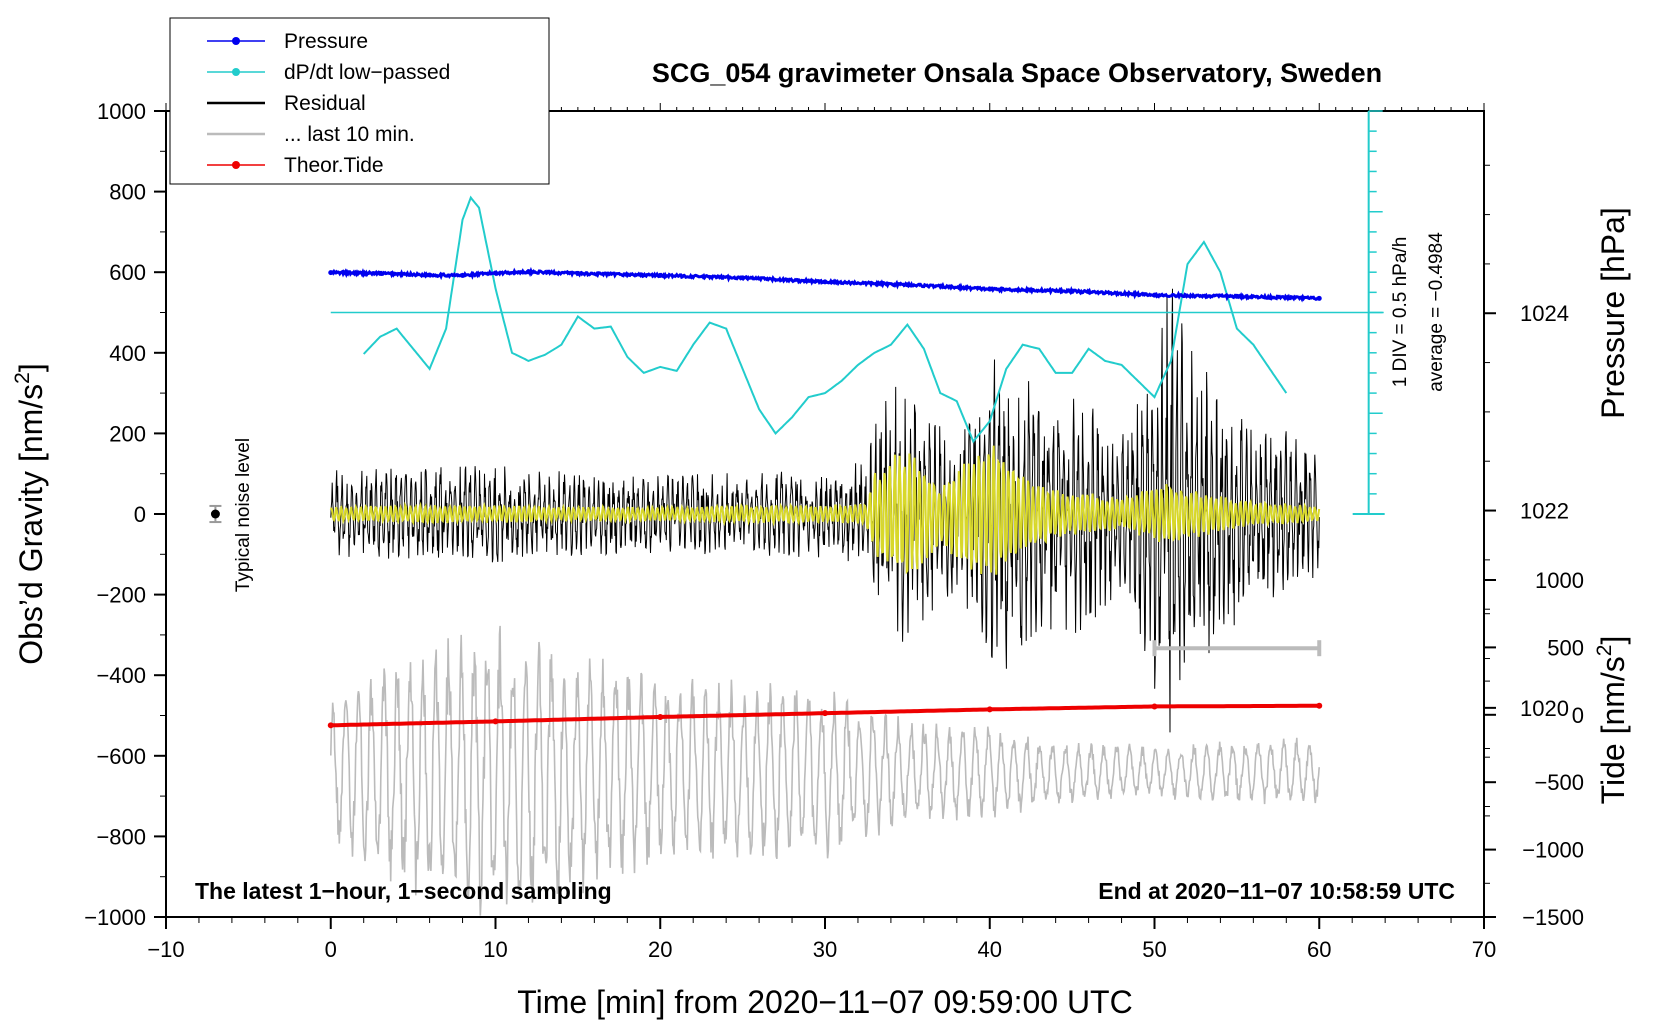  Describe the element at coordinates (990, 949) in the screenshot. I see `x-tick-label: 40` at that location.